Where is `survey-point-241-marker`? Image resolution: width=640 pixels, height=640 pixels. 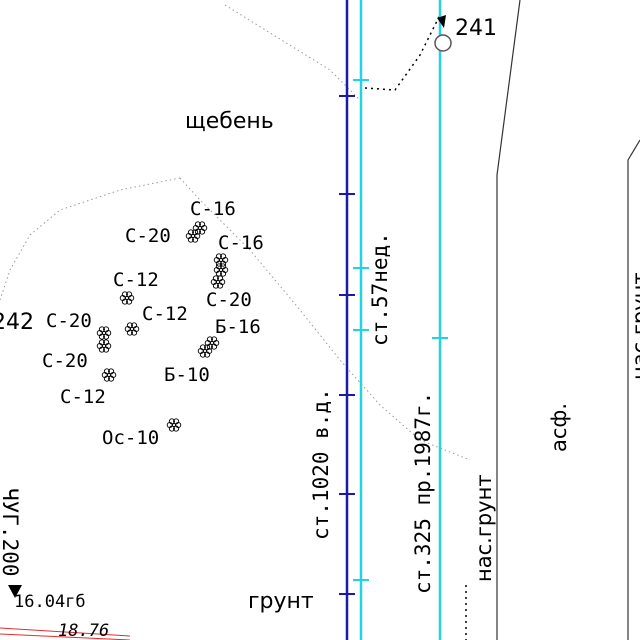 survey-point-241-marker is located at coordinates (441, 21).